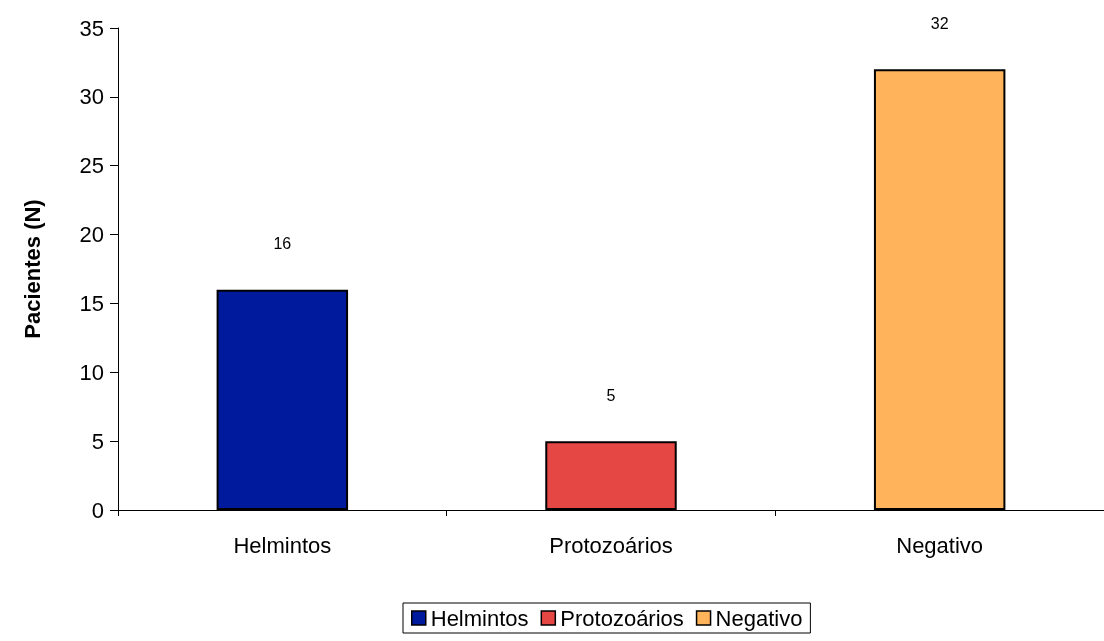 The height and width of the screenshot is (641, 1104). Describe the element at coordinates (611, 395) in the screenshot. I see `data-label: 5` at that location.